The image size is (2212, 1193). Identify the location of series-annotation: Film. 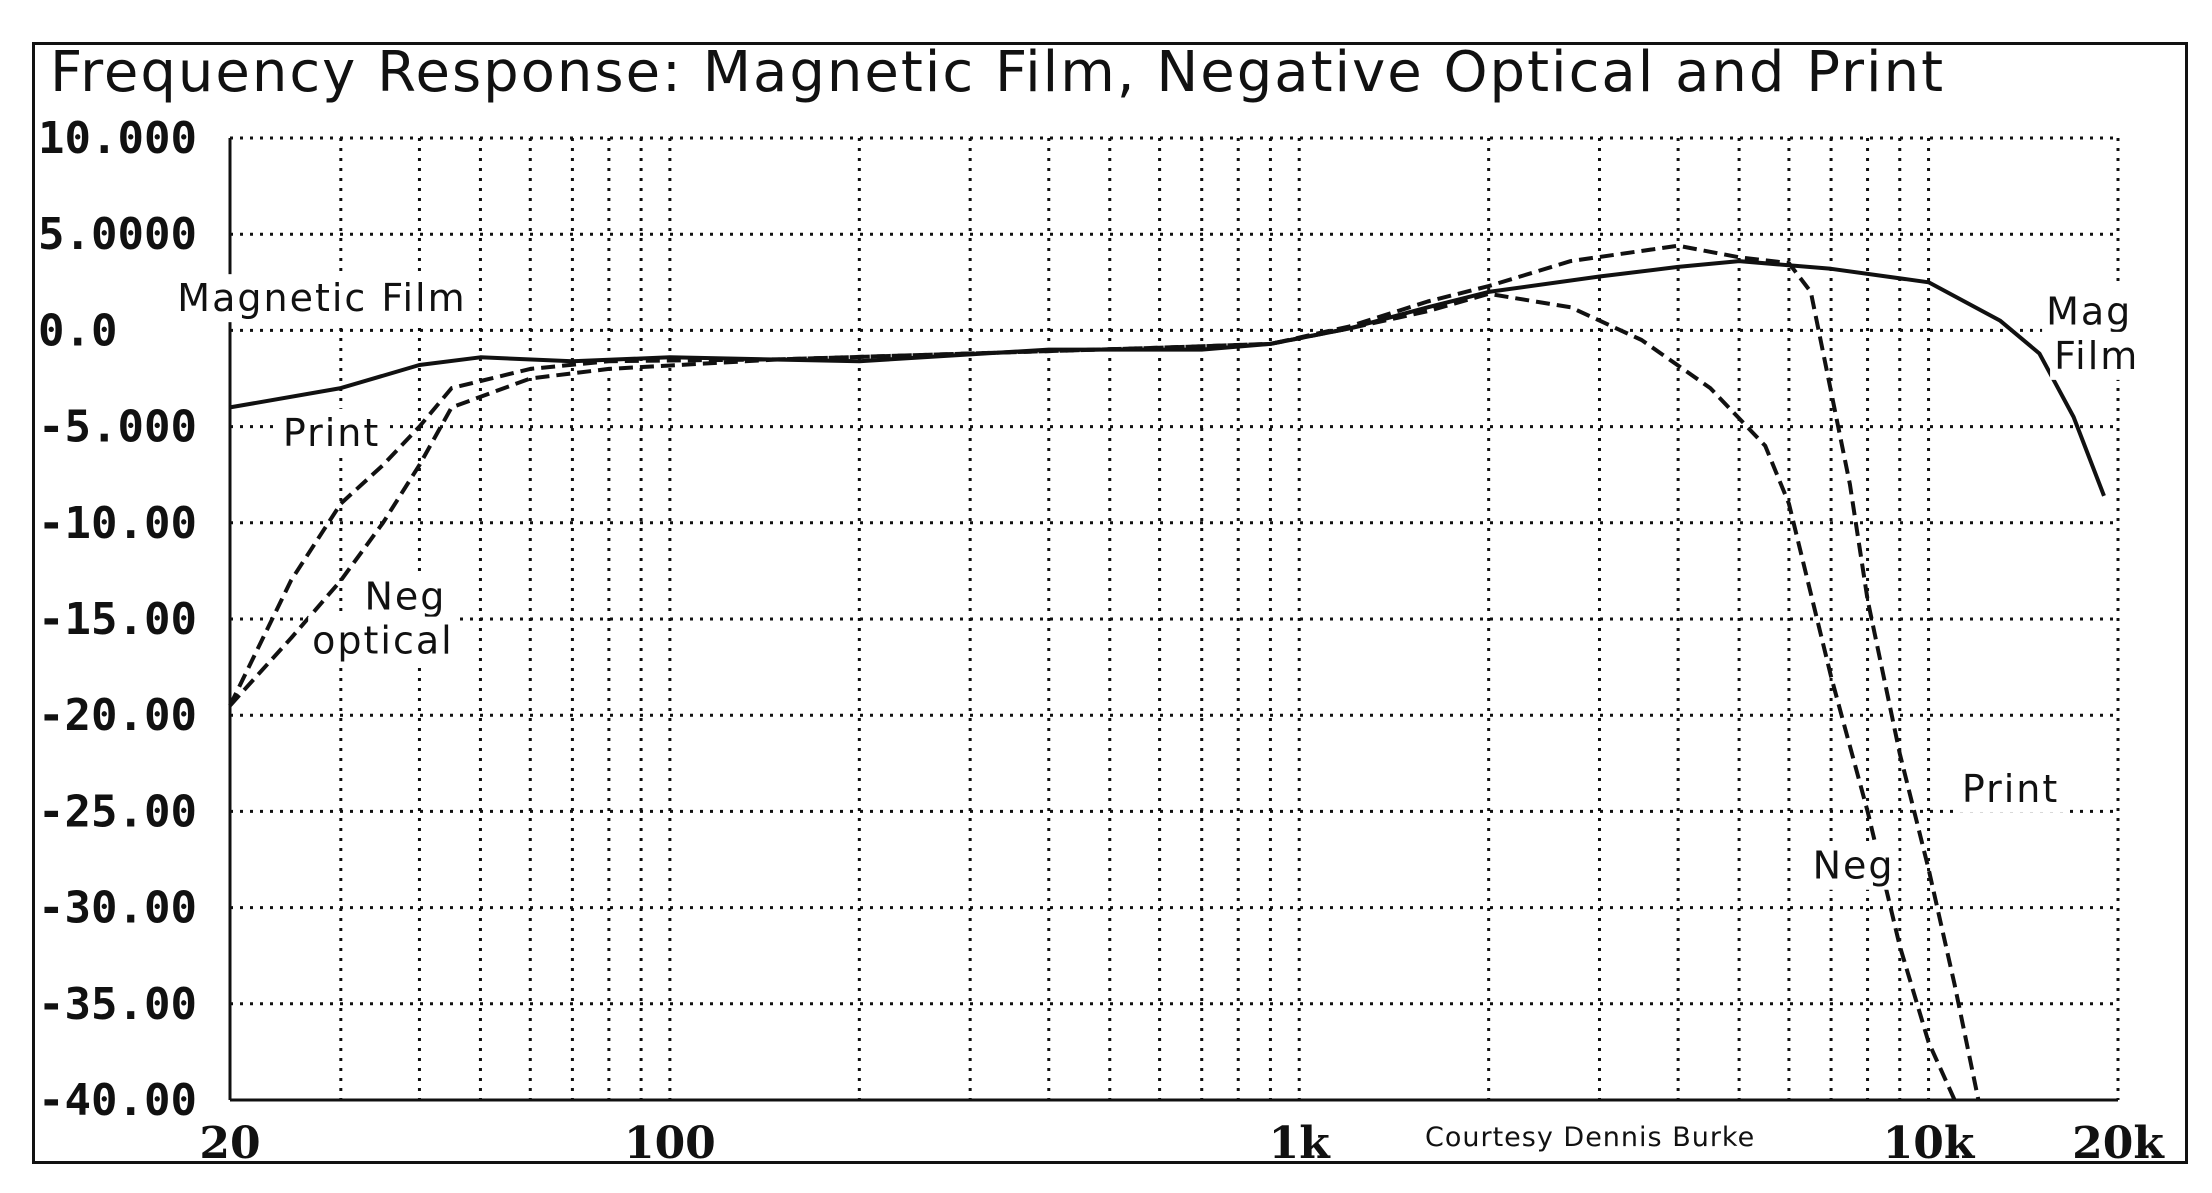
(2096, 356).